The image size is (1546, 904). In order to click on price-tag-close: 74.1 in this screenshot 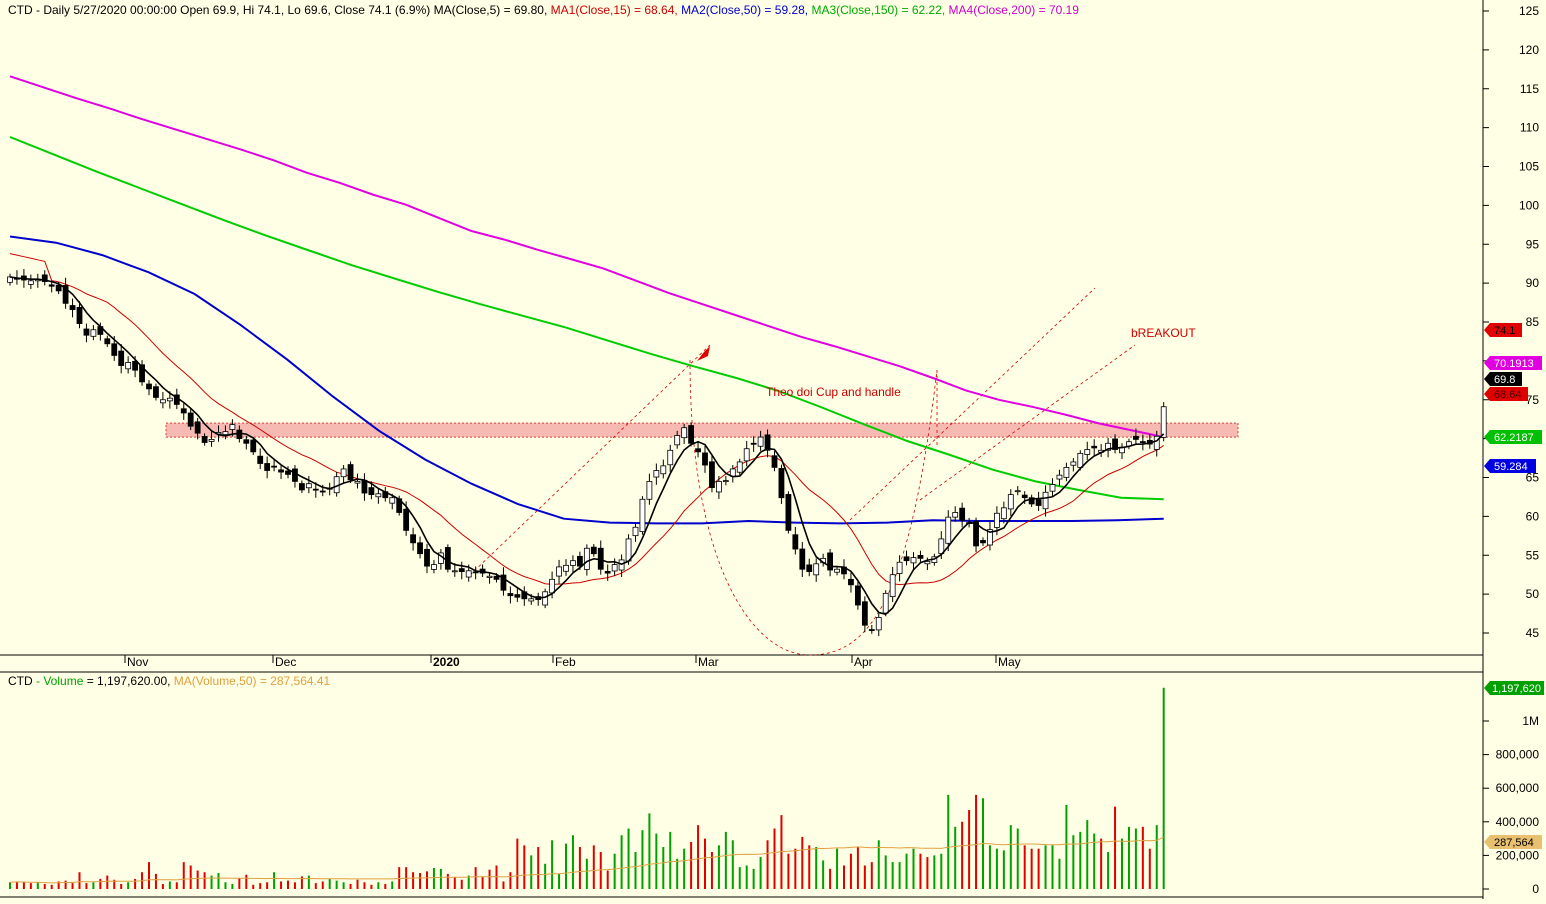, I will do `click(1503, 330)`.